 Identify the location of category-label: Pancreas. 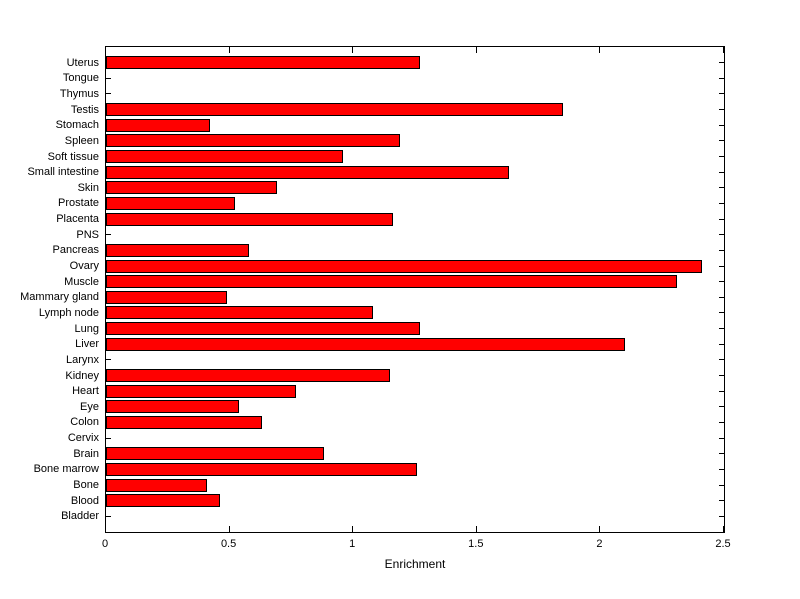
(75, 250).